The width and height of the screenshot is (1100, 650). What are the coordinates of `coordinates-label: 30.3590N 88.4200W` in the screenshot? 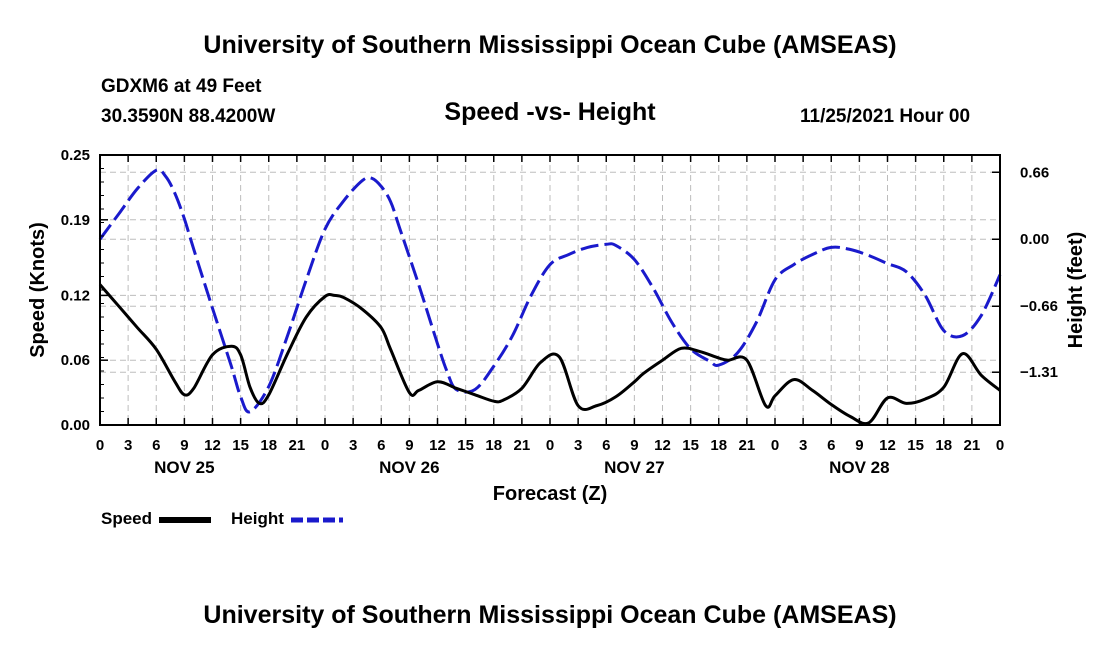 It's located at (188, 116).